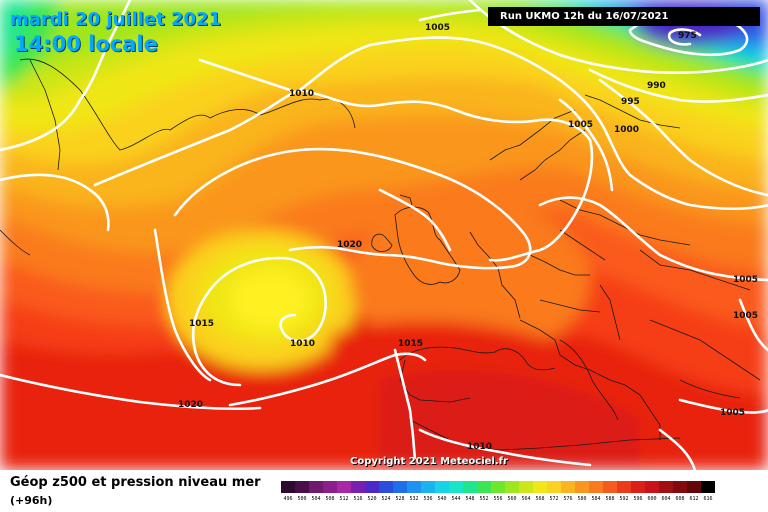  What do you see at coordinates (630, 102) in the screenshot?
I see `pressure-label: 995` at bounding box center [630, 102].